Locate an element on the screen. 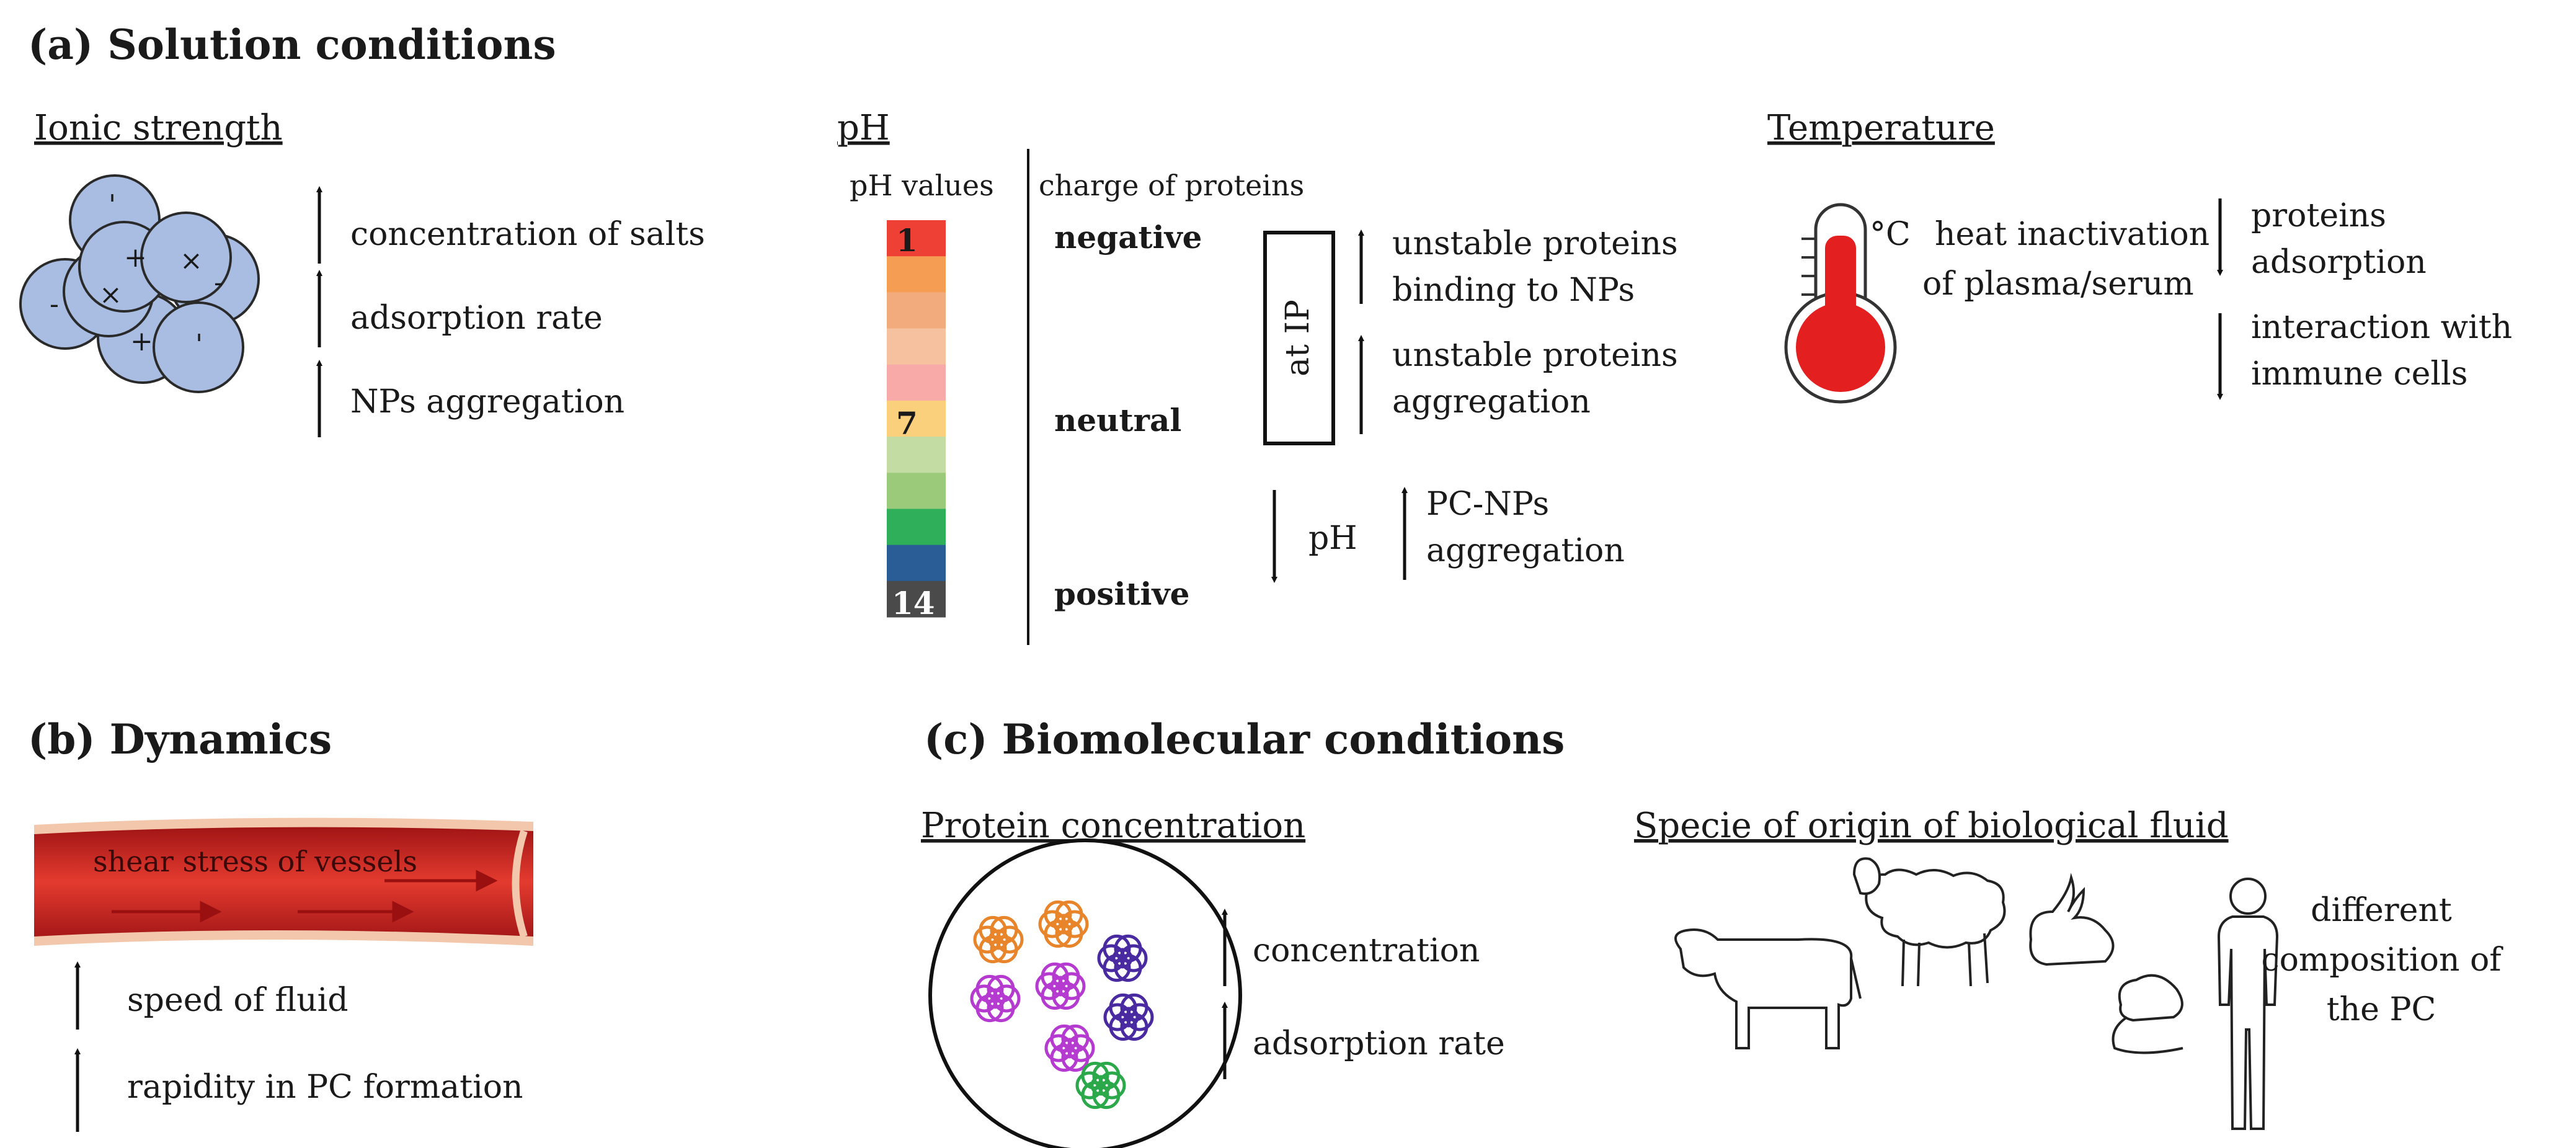 The height and width of the screenshot is (1148, 2576). ph-scale-label: 14 is located at coordinates (913, 603).